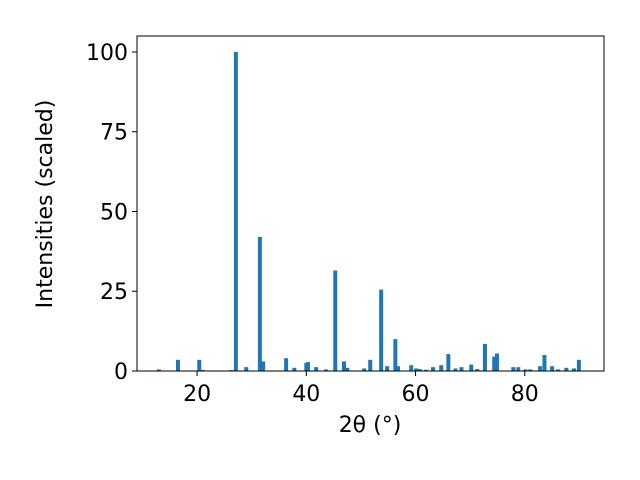  Describe the element at coordinates (370, 425) in the screenshot. I see `x-axis-label: 2θ (°)` at that location.